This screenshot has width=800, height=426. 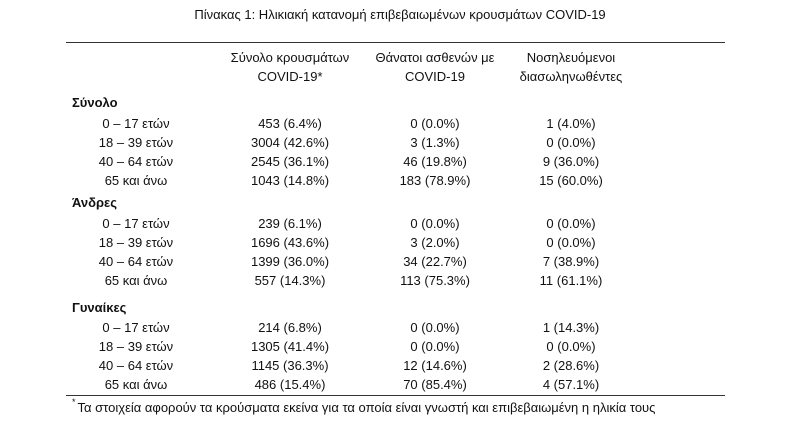 I want to click on deaths-cell: 46 (19.8%), so click(x=435, y=161).